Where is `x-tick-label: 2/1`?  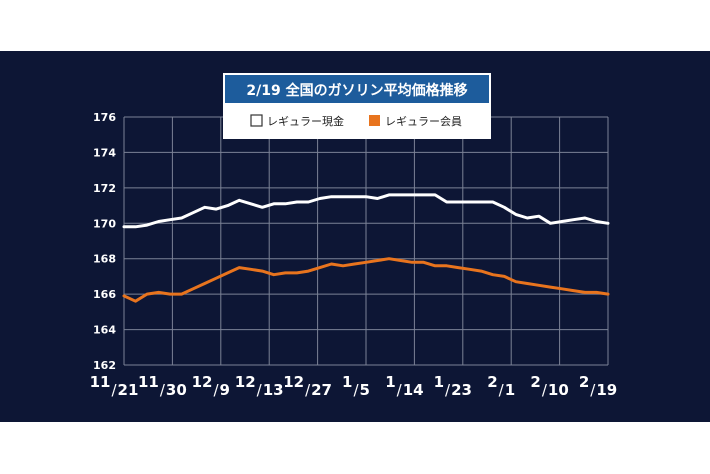 x-tick-label: 2/1 is located at coordinates (501, 386).